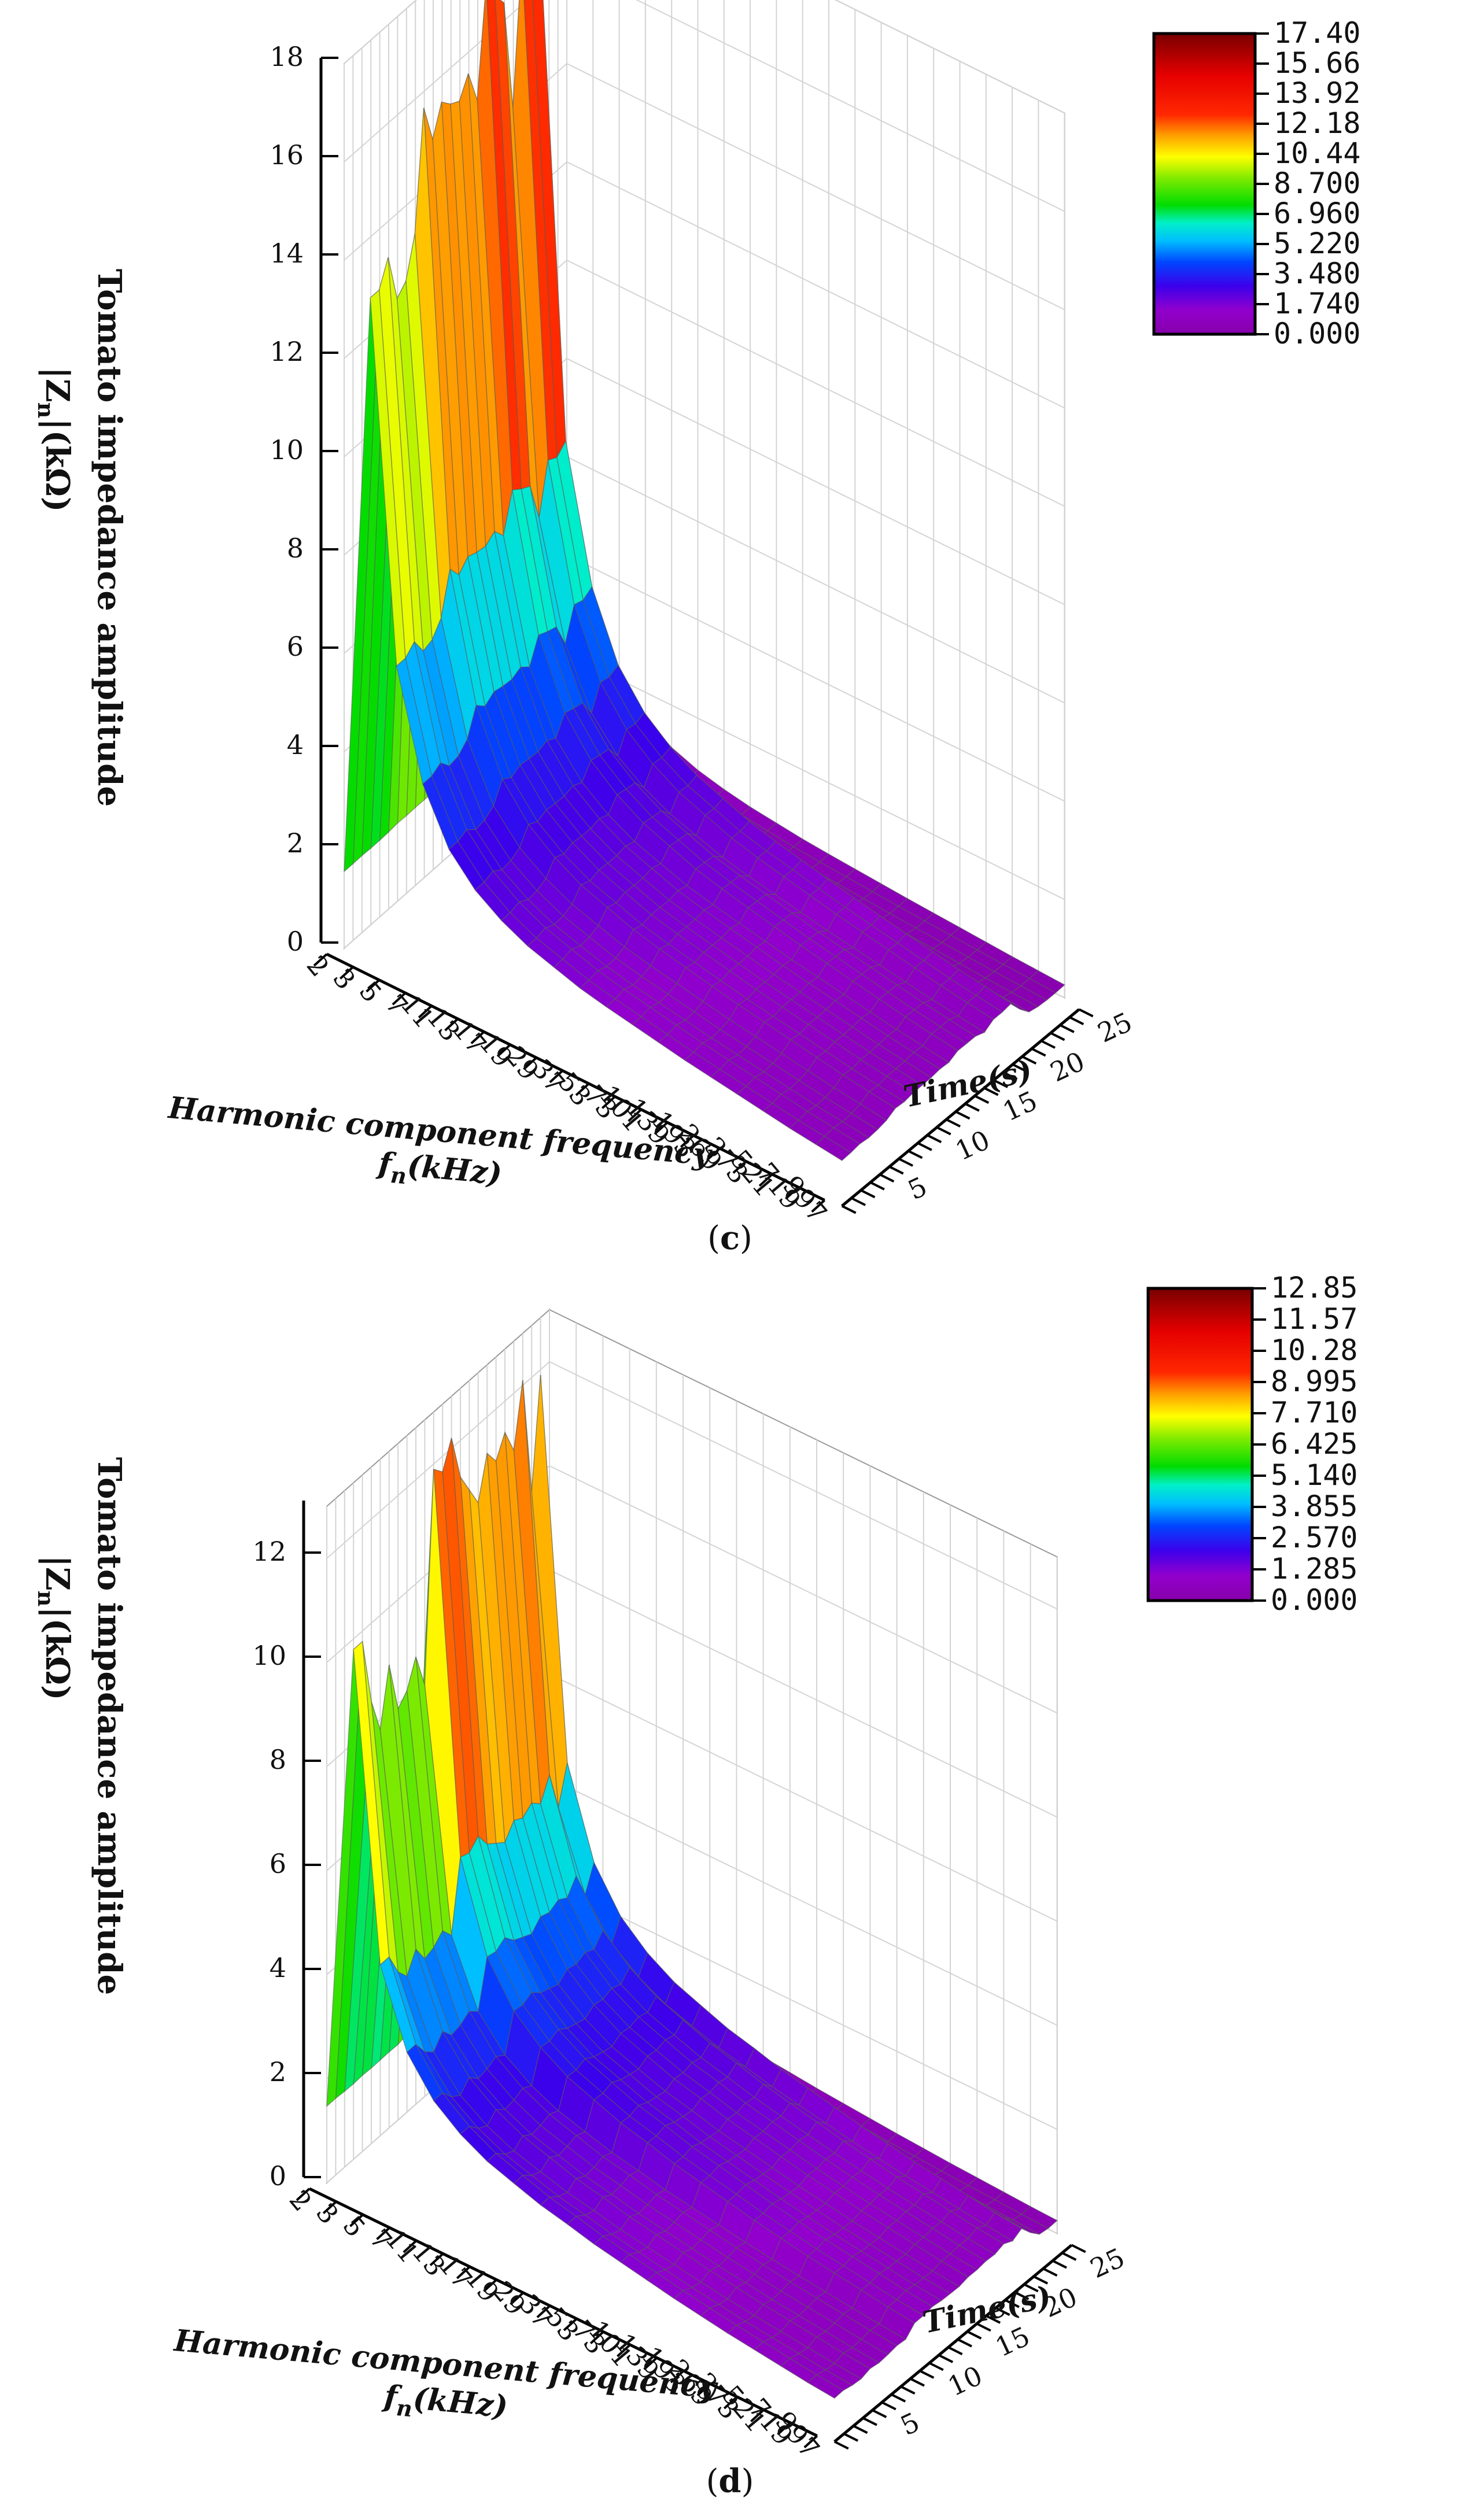  I want to click on time-tick-label: 25, so click(1108, 2264).